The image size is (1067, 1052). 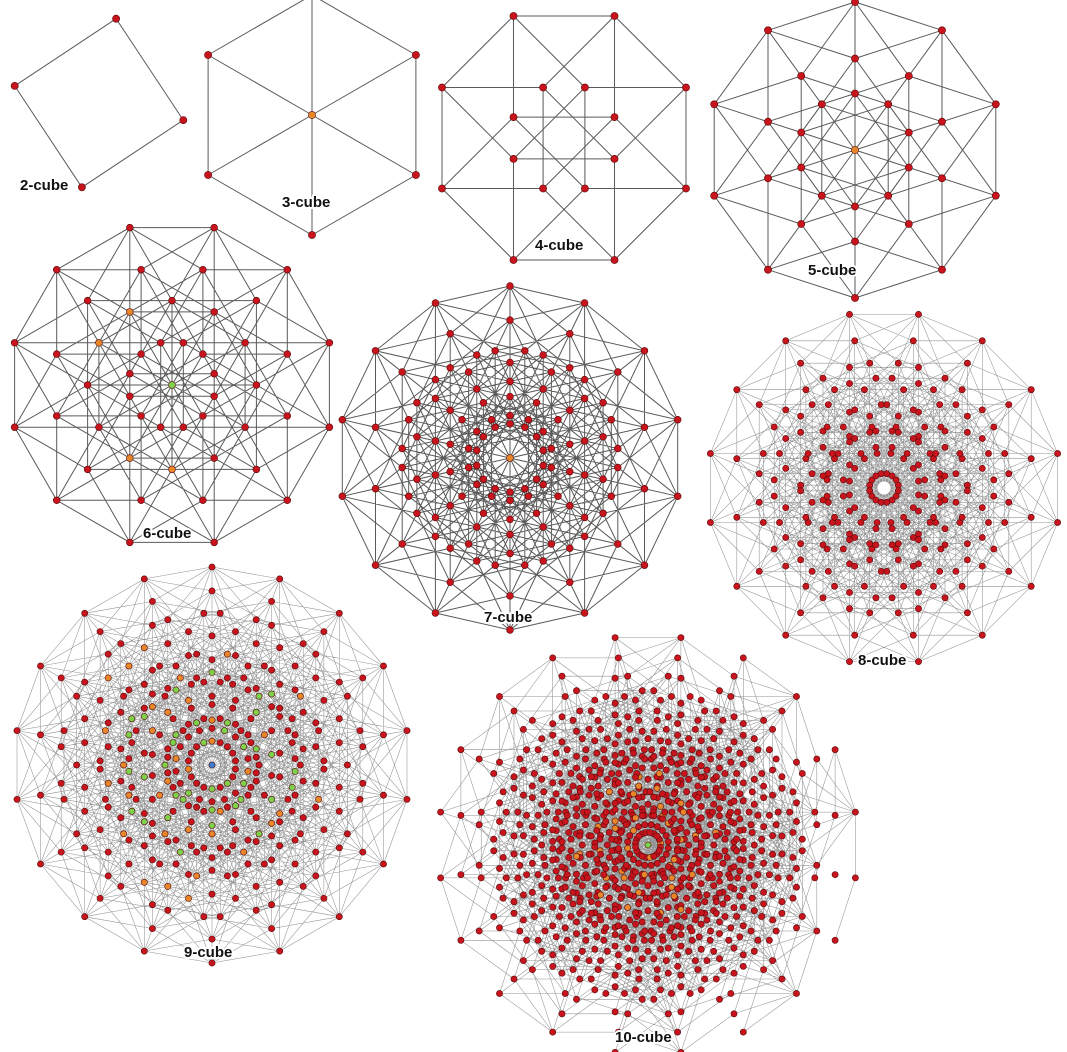 I want to click on cube-4-vertex, so click(x=442, y=87).